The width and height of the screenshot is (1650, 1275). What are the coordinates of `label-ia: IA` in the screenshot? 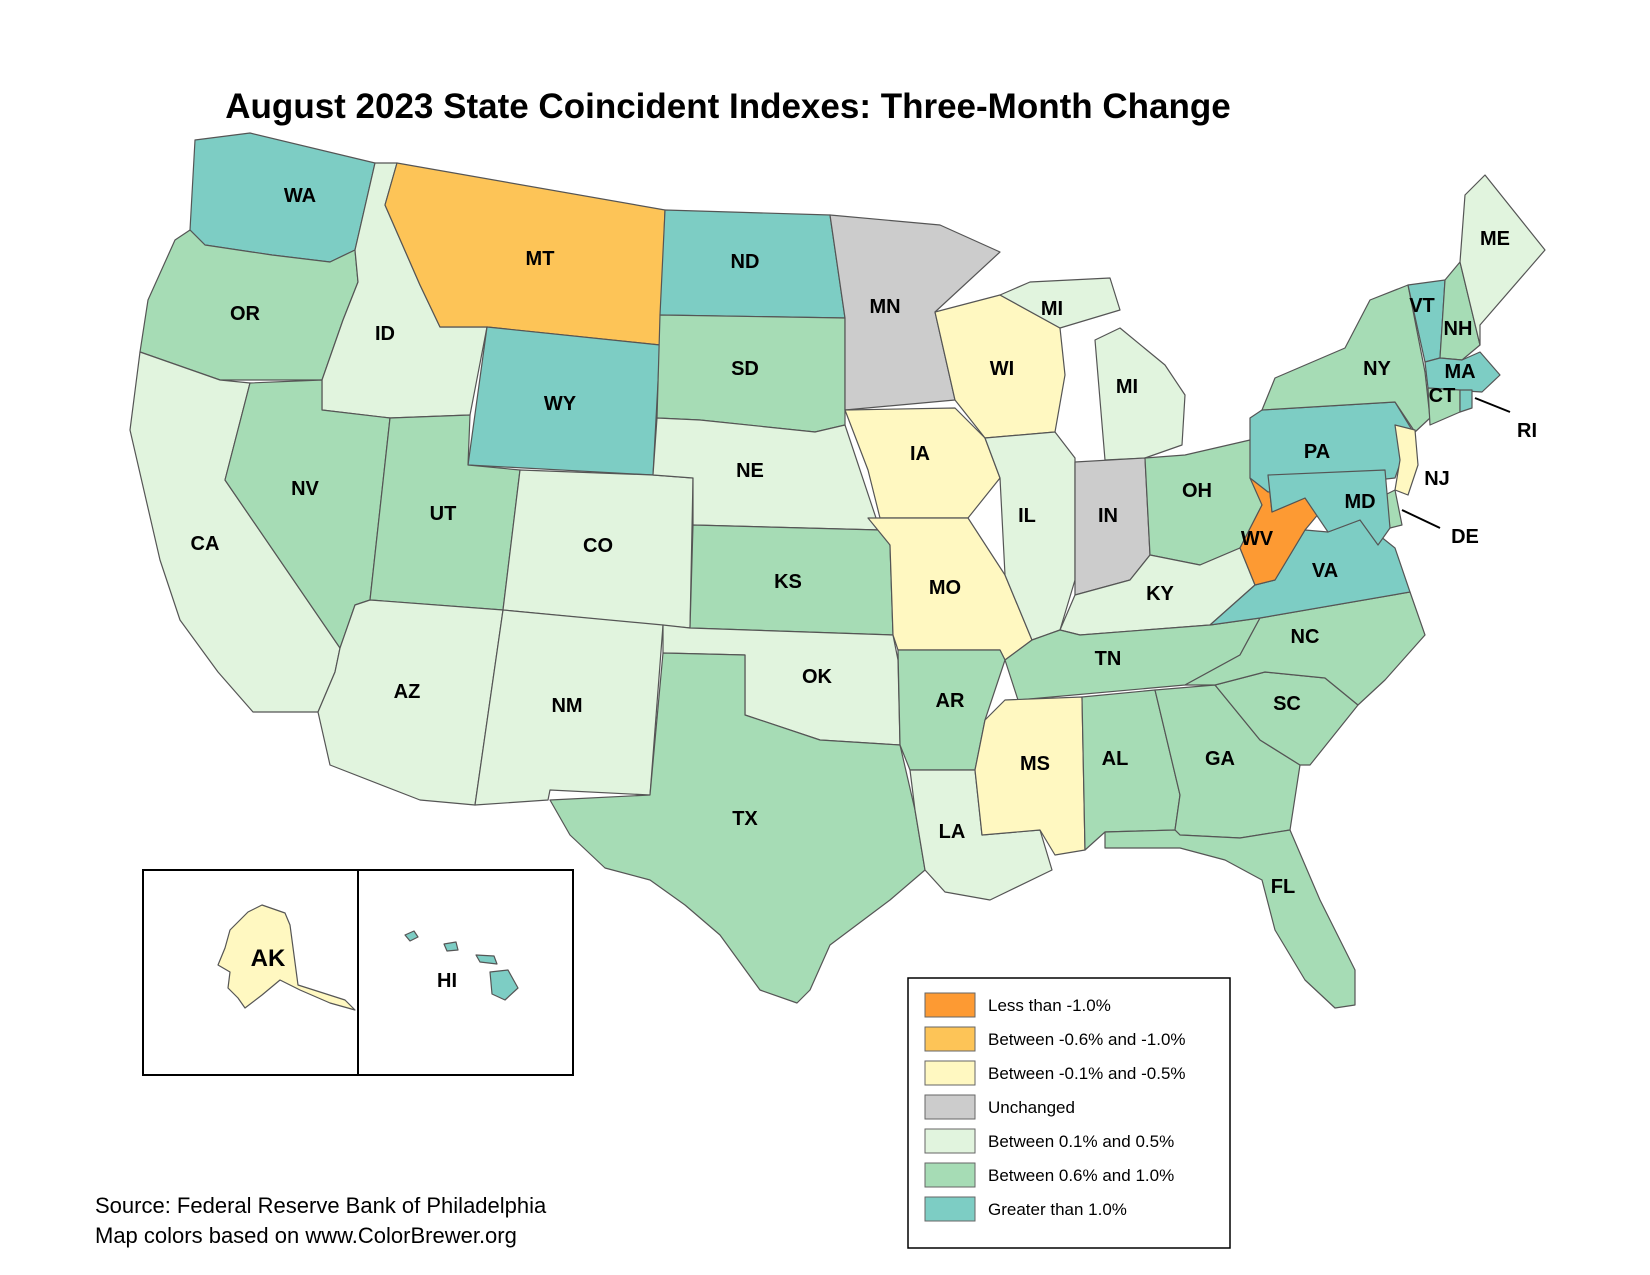 It's located at (920, 454).